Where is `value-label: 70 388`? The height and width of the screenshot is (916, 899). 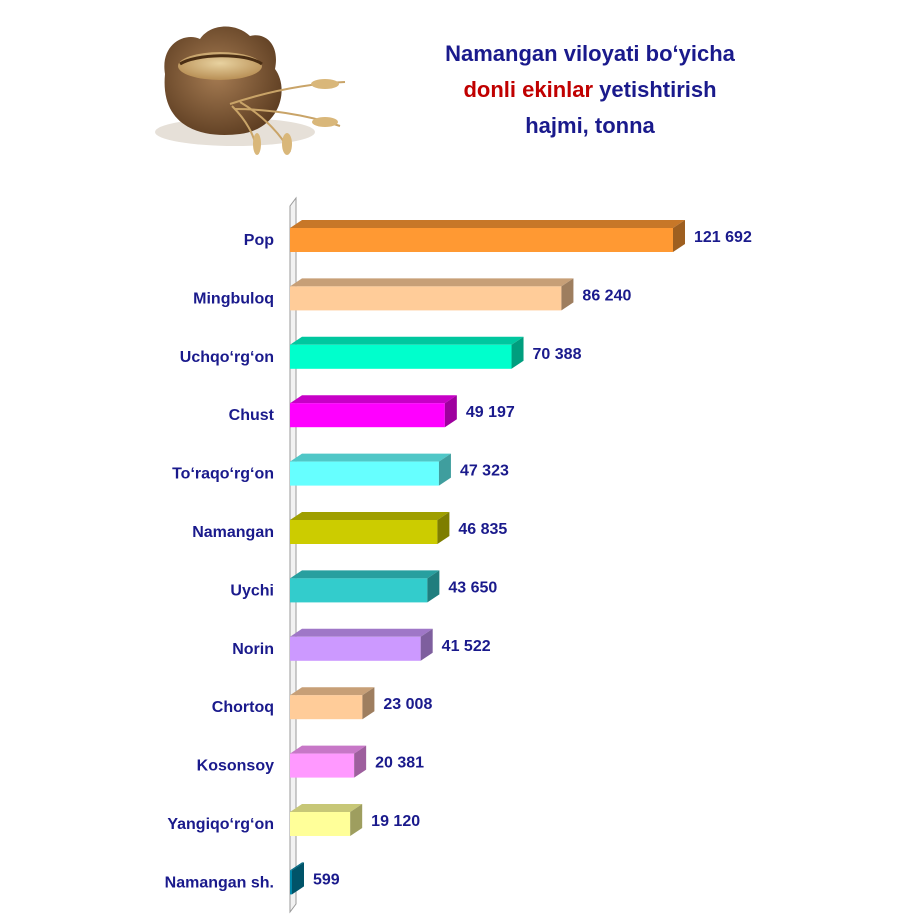
value-label: 70 388 is located at coordinates (557, 354).